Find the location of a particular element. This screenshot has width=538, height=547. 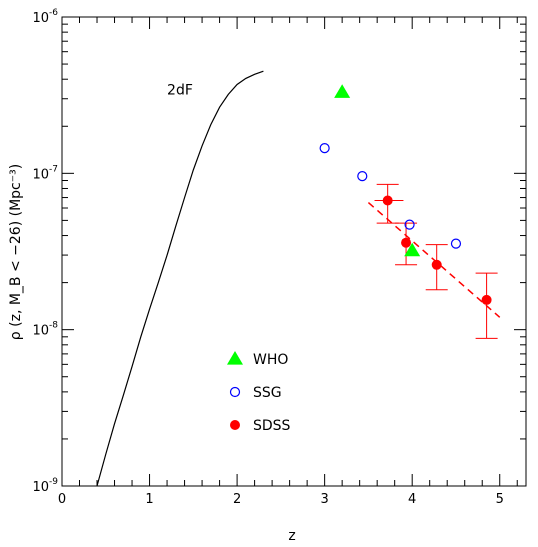

y-tick-label: 10⁻⁷ is located at coordinates (45, 173).